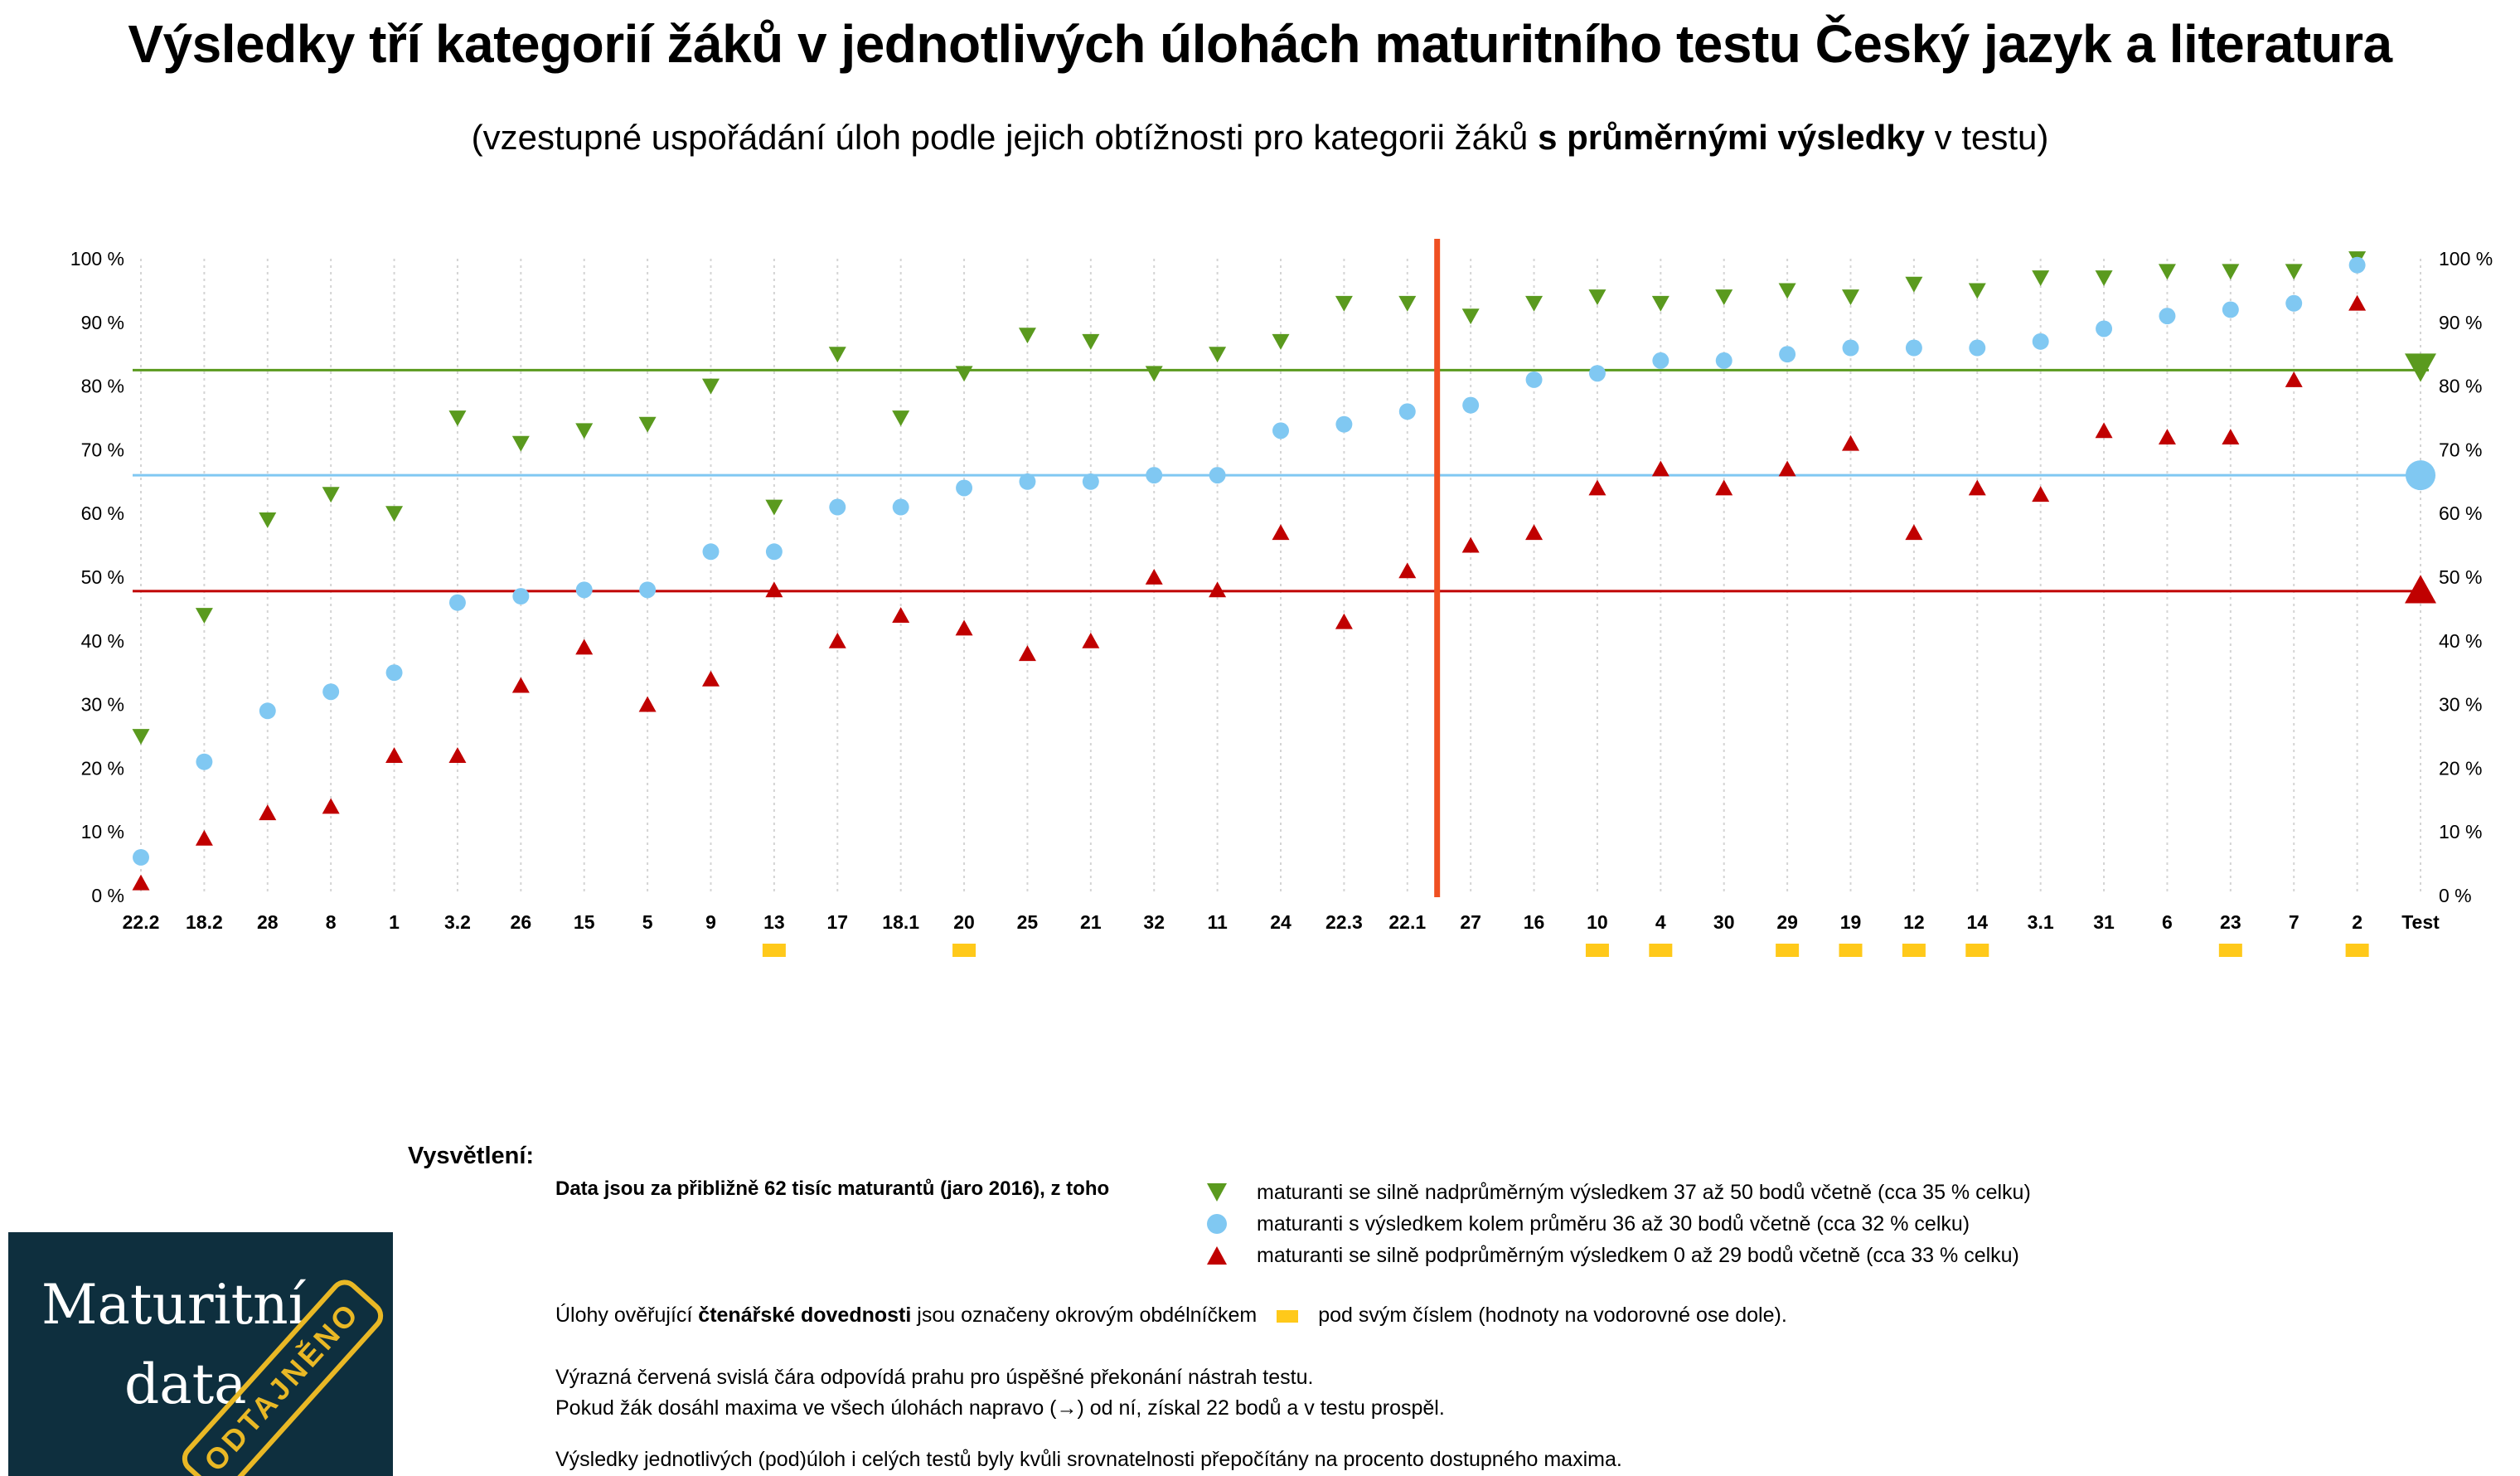  I want to click on x-tick-label: 23, so click(2230, 922).